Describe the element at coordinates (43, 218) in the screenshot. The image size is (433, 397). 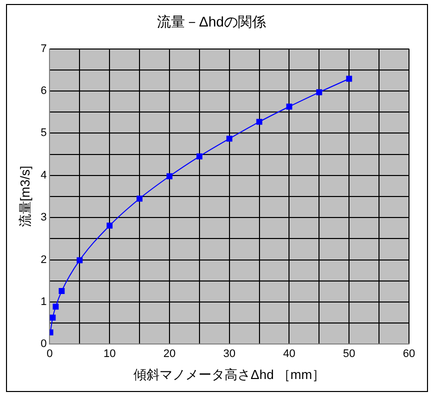
I see `y-tick-label: 3` at that location.